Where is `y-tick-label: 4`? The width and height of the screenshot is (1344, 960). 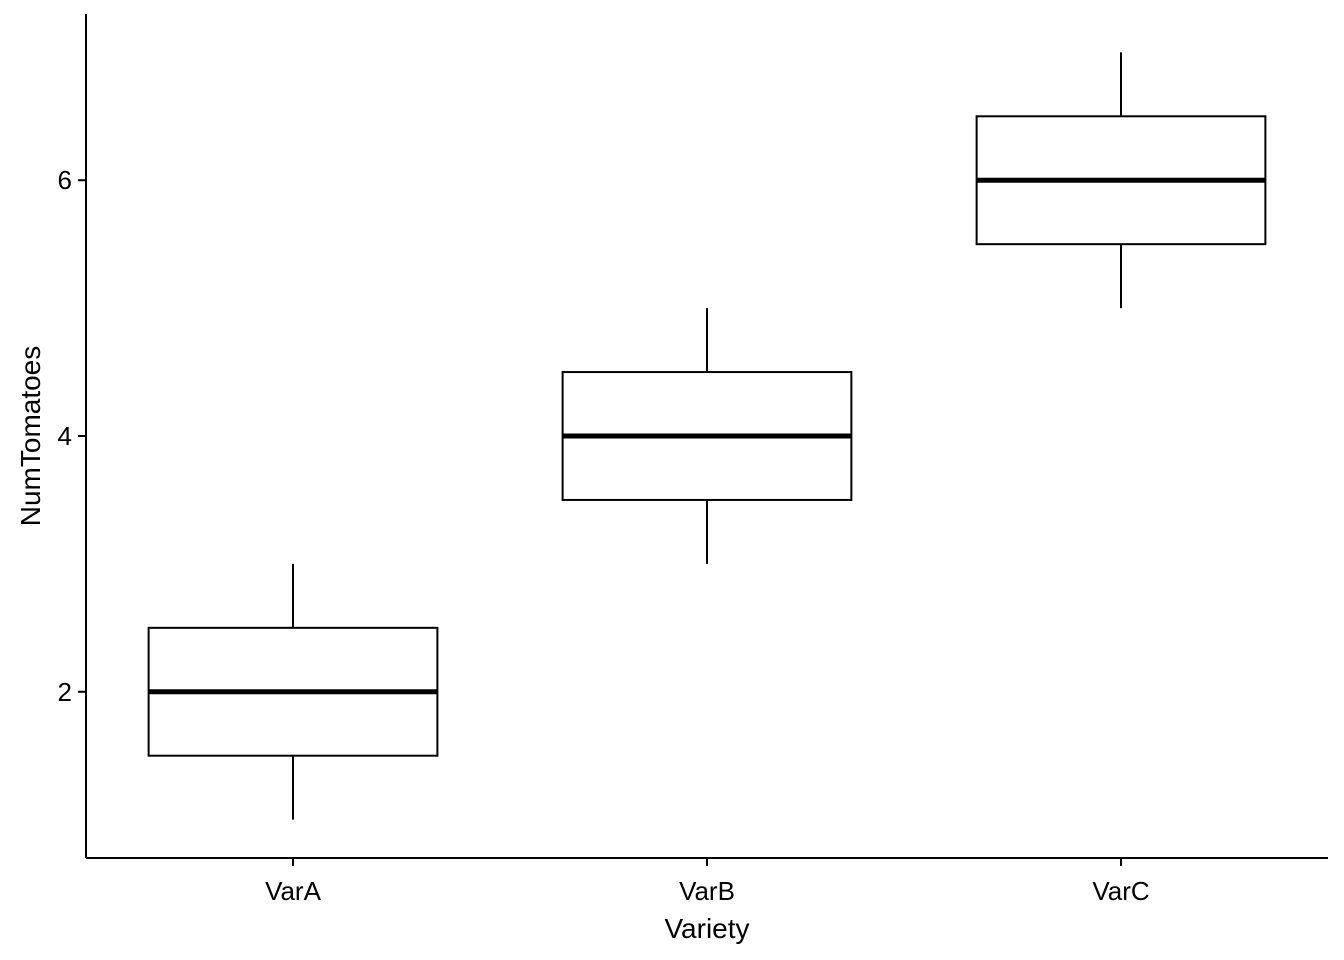
y-tick-label: 4 is located at coordinates (65, 436).